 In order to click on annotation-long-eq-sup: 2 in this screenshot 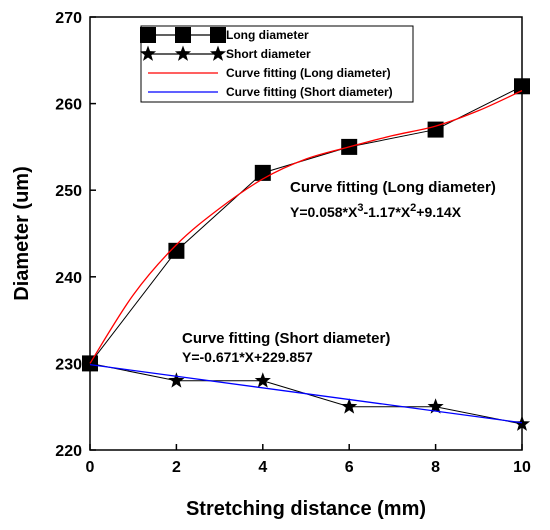, I will do `click(413, 208)`.